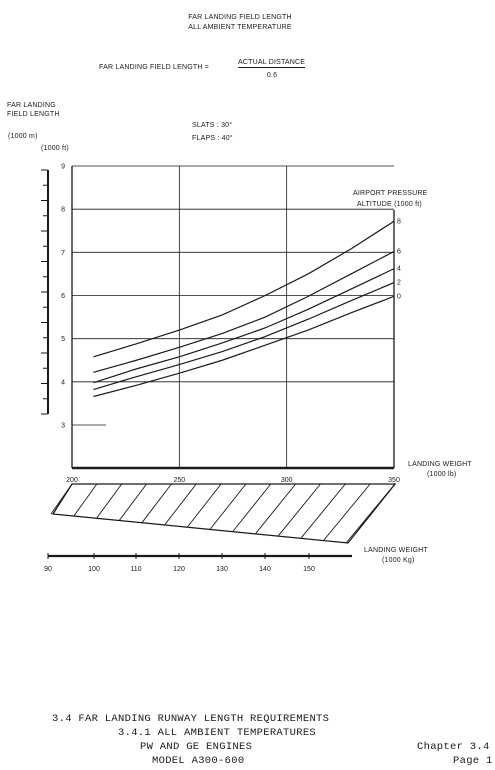  What do you see at coordinates (212, 138) in the screenshot?
I see `flaps-setting: FLAPS : 40°` at bounding box center [212, 138].